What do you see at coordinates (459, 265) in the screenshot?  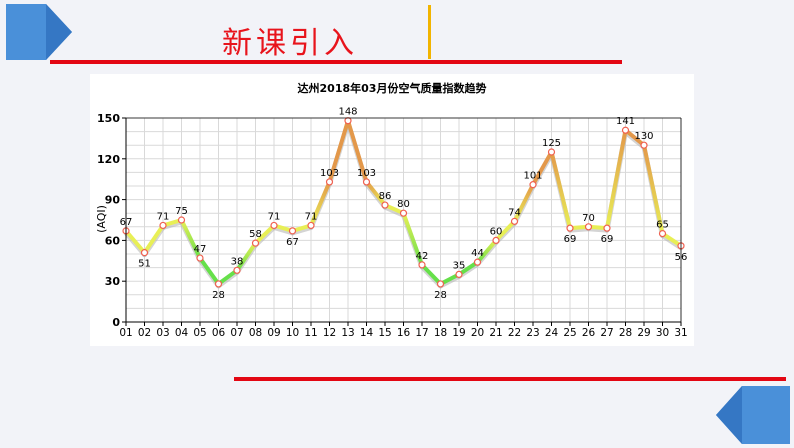 I see `data-label: 35` at bounding box center [459, 265].